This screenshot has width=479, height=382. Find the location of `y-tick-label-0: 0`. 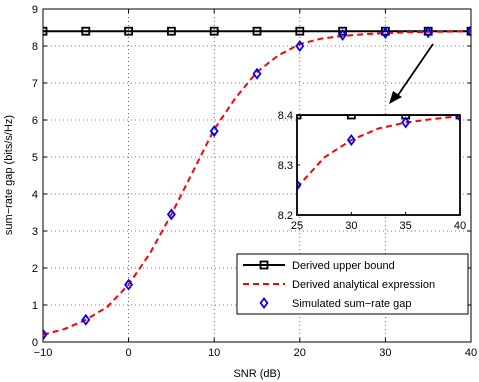

y-tick-label-0: 0 is located at coordinates (35, 343).